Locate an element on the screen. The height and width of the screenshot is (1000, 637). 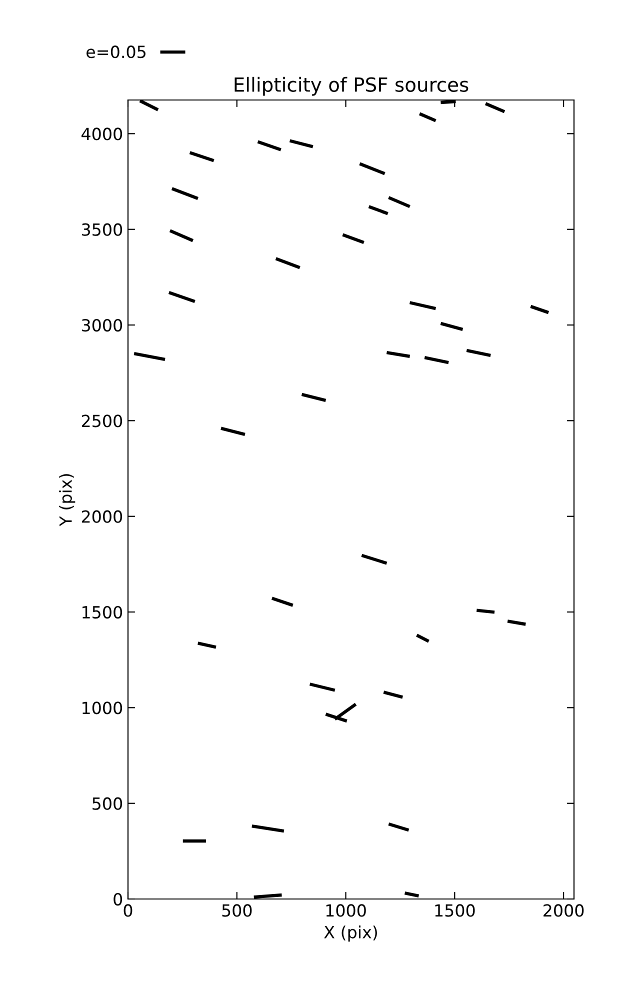
y-tick-label: 3000 is located at coordinates (102, 325).